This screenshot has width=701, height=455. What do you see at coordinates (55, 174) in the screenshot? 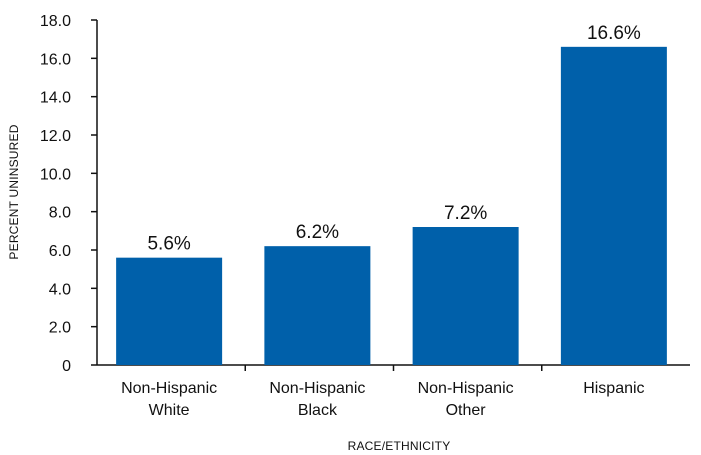
I see `y-tick-label: 10.0` at bounding box center [55, 174].